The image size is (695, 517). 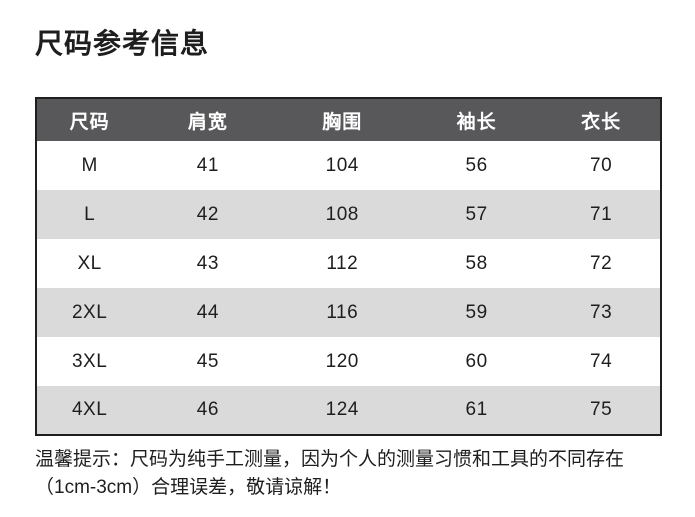 What do you see at coordinates (342, 361) in the screenshot?
I see `table-cell: 120` at bounding box center [342, 361].